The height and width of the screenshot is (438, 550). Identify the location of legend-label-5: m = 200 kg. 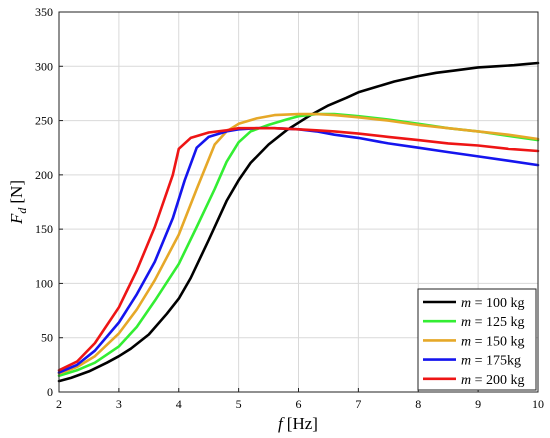
(493, 380).